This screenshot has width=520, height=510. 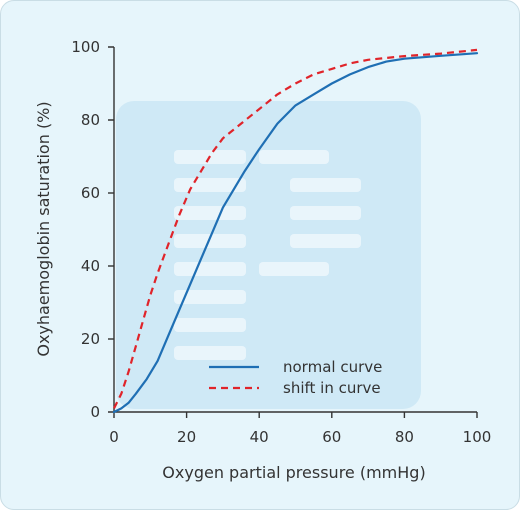 What do you see at coordinates (85, 47) in the screenshot?
I see `y-tick-label: 100` at bounding box center [85, 47].